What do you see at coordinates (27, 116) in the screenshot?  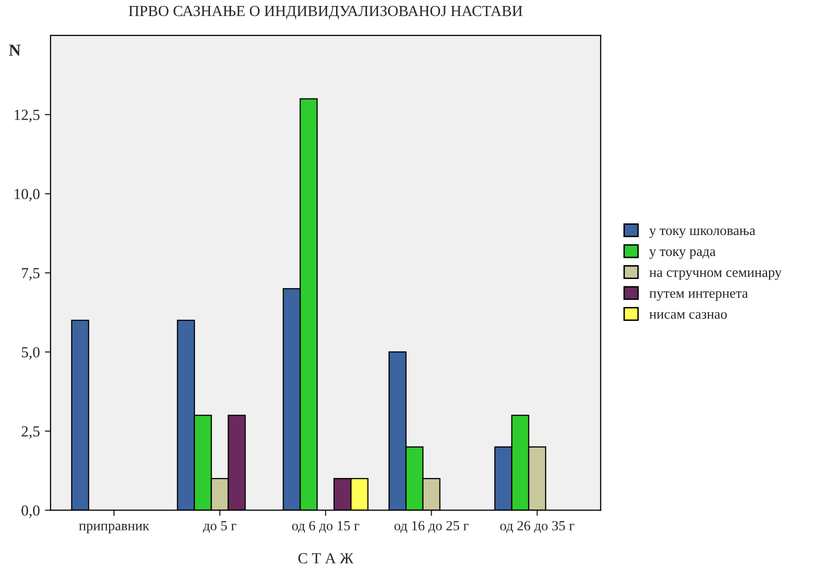 I see `y-tick-label: 12,5` at bounding box center [27, 116].